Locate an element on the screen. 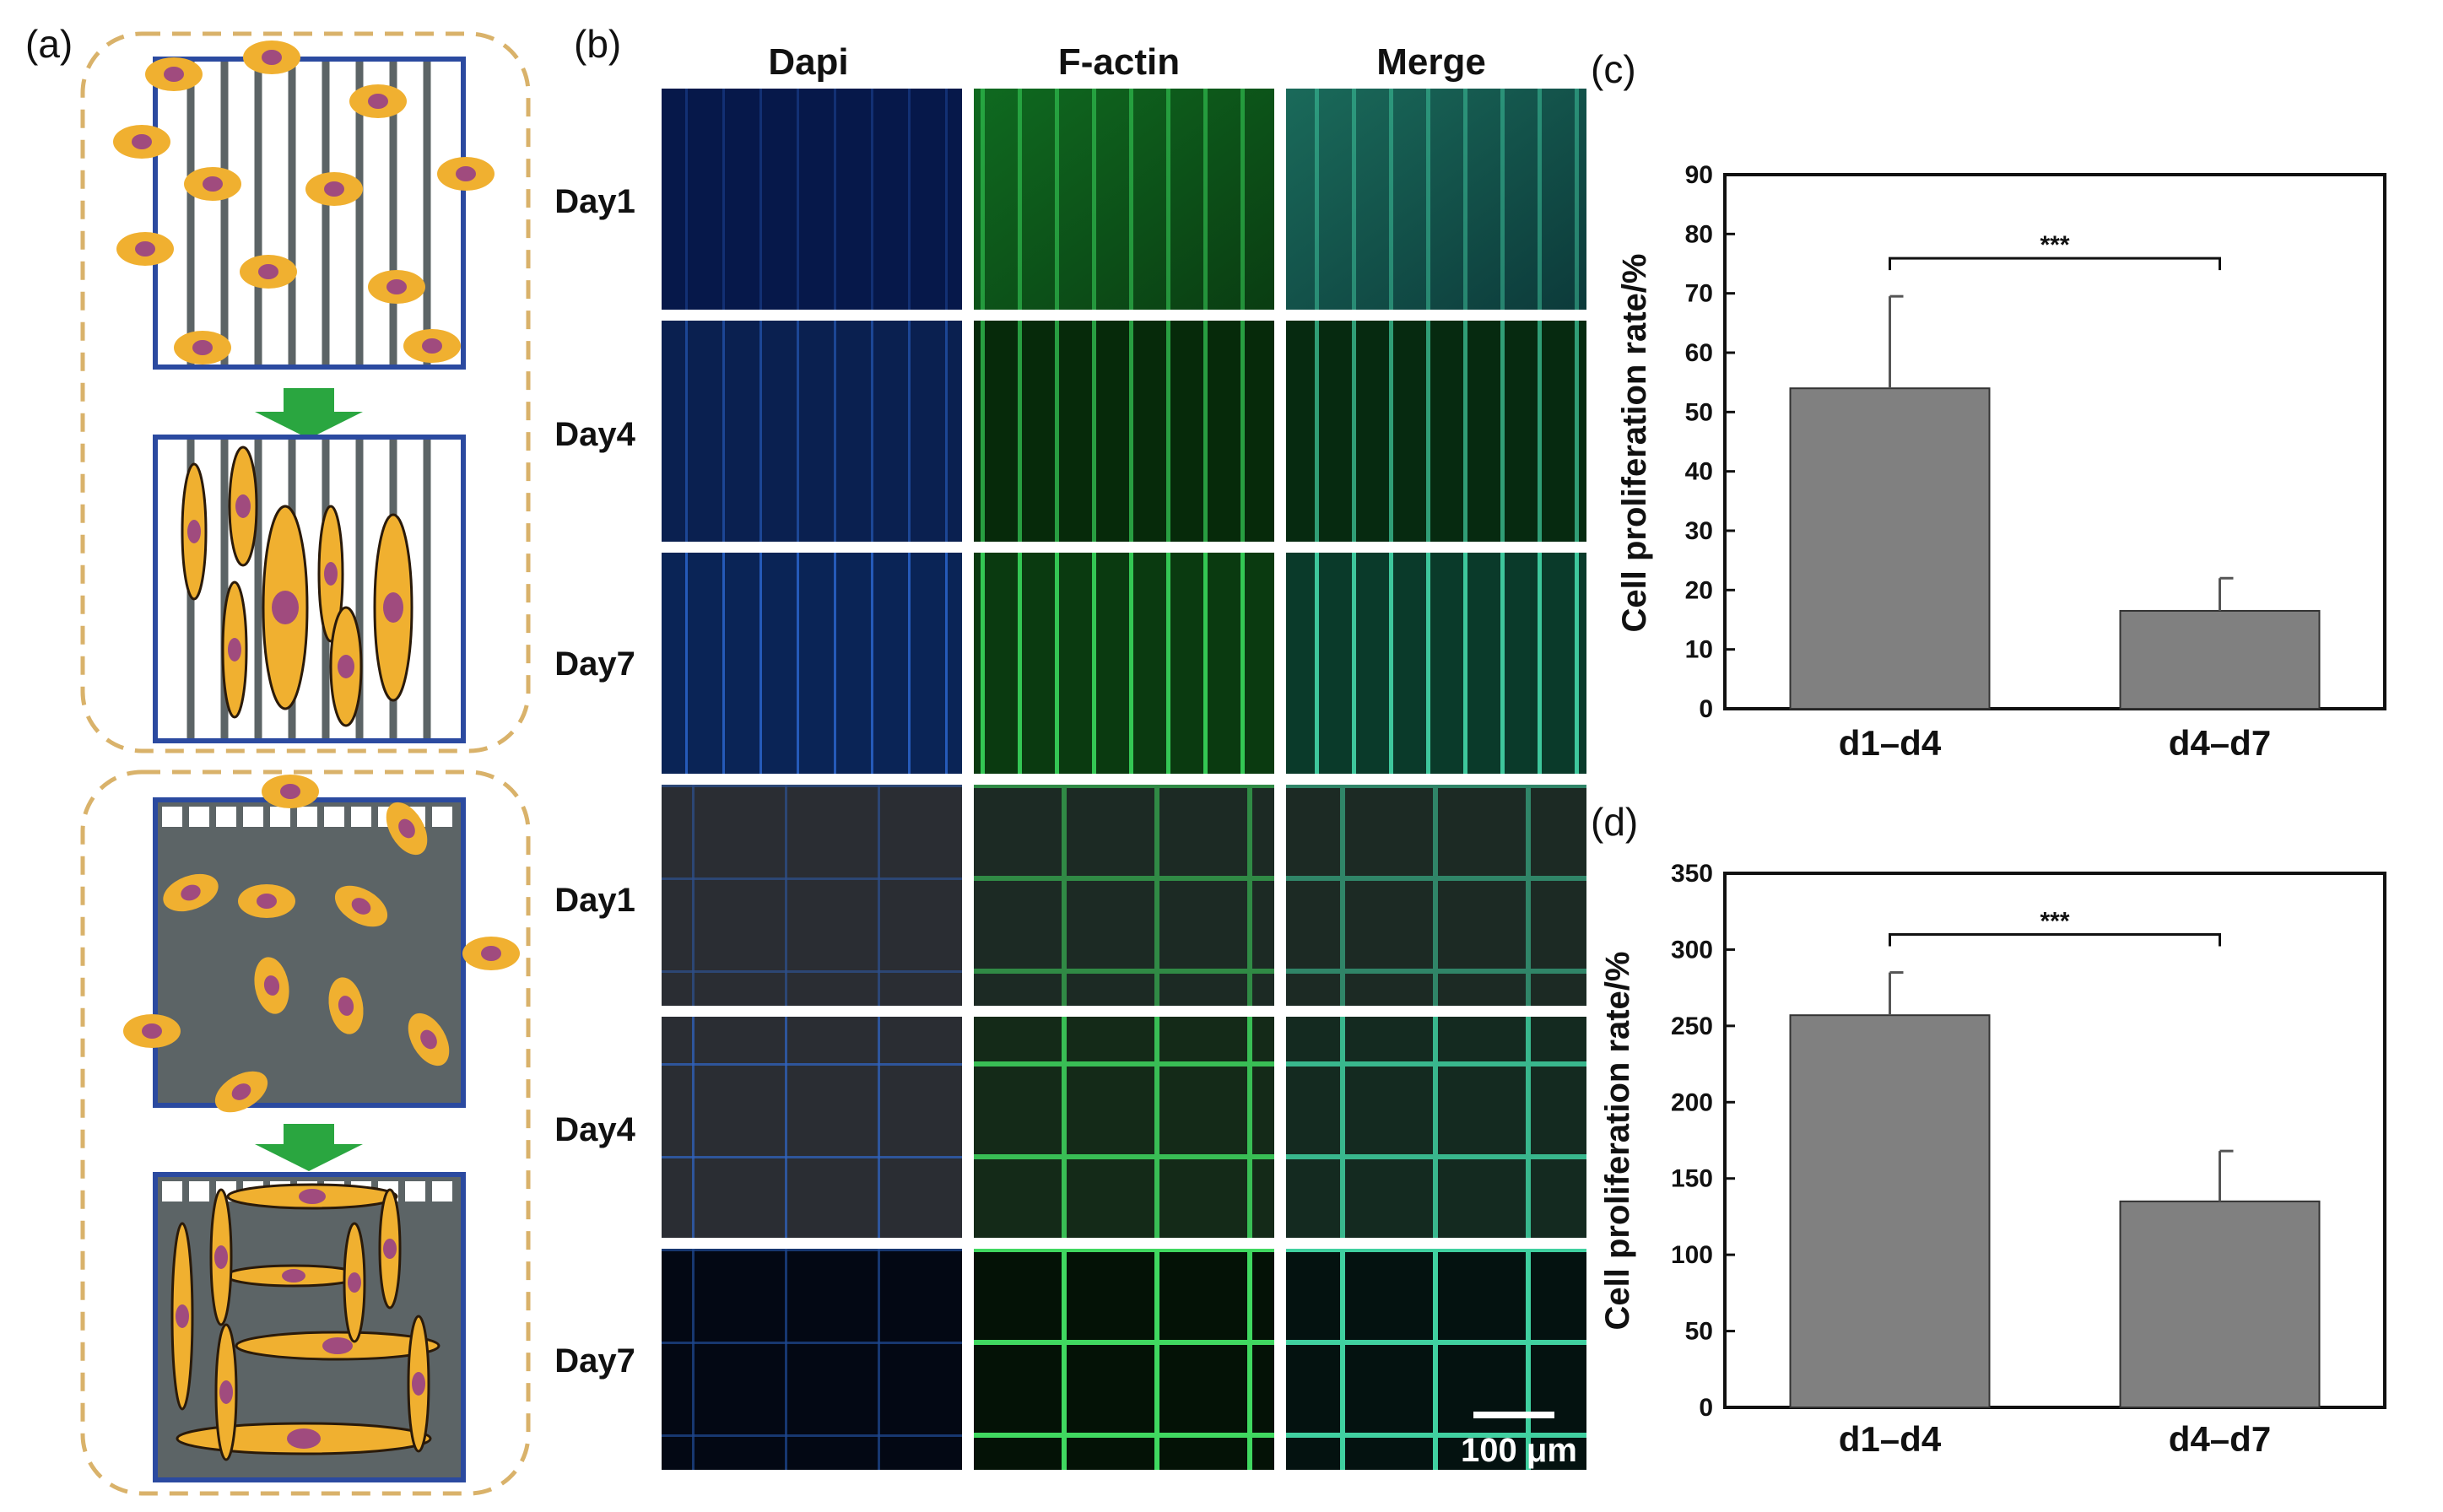 This screenshot has height=1512, width=2443. y-tick-label: 30 is located at coordinates (1699, 531).